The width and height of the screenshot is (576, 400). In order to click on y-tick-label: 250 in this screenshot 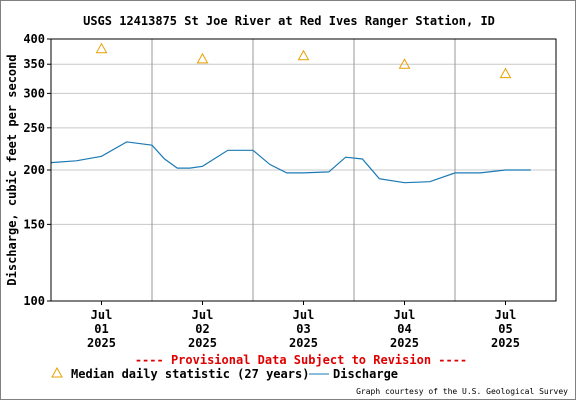, I will do `click(34, 128)`.